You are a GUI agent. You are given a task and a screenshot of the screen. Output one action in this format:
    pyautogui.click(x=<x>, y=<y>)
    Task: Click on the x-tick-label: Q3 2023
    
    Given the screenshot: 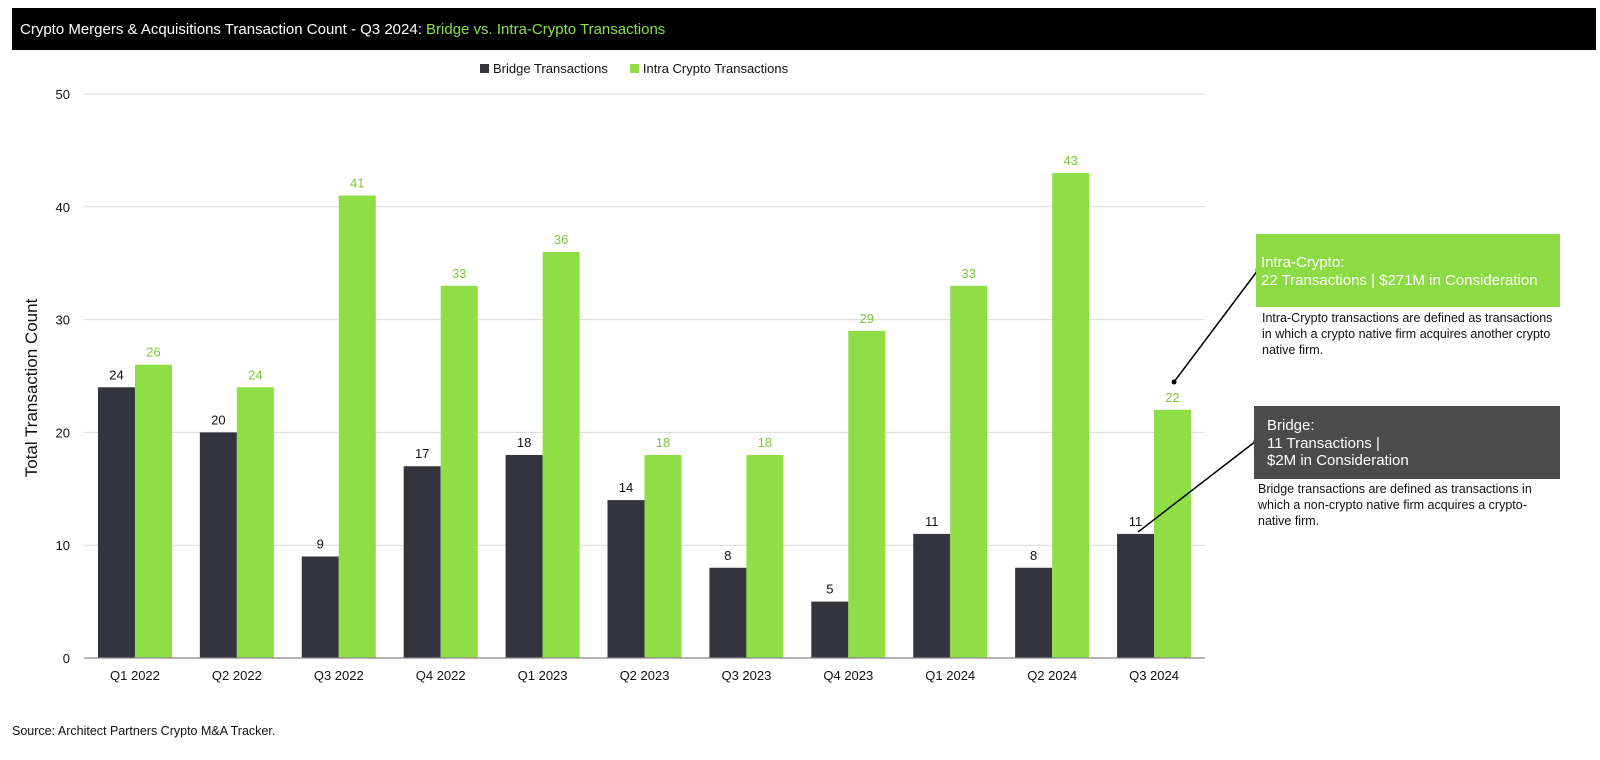 What is the action you would take?
    pyautogui.click(x=746, y=675)
    